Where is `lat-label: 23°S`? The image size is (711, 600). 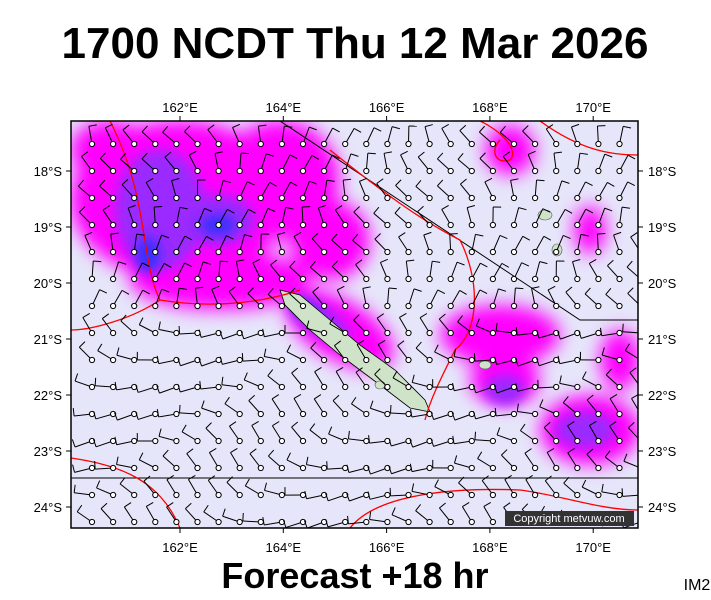
lat-label: 23°S is located at coordinates (662, 451).